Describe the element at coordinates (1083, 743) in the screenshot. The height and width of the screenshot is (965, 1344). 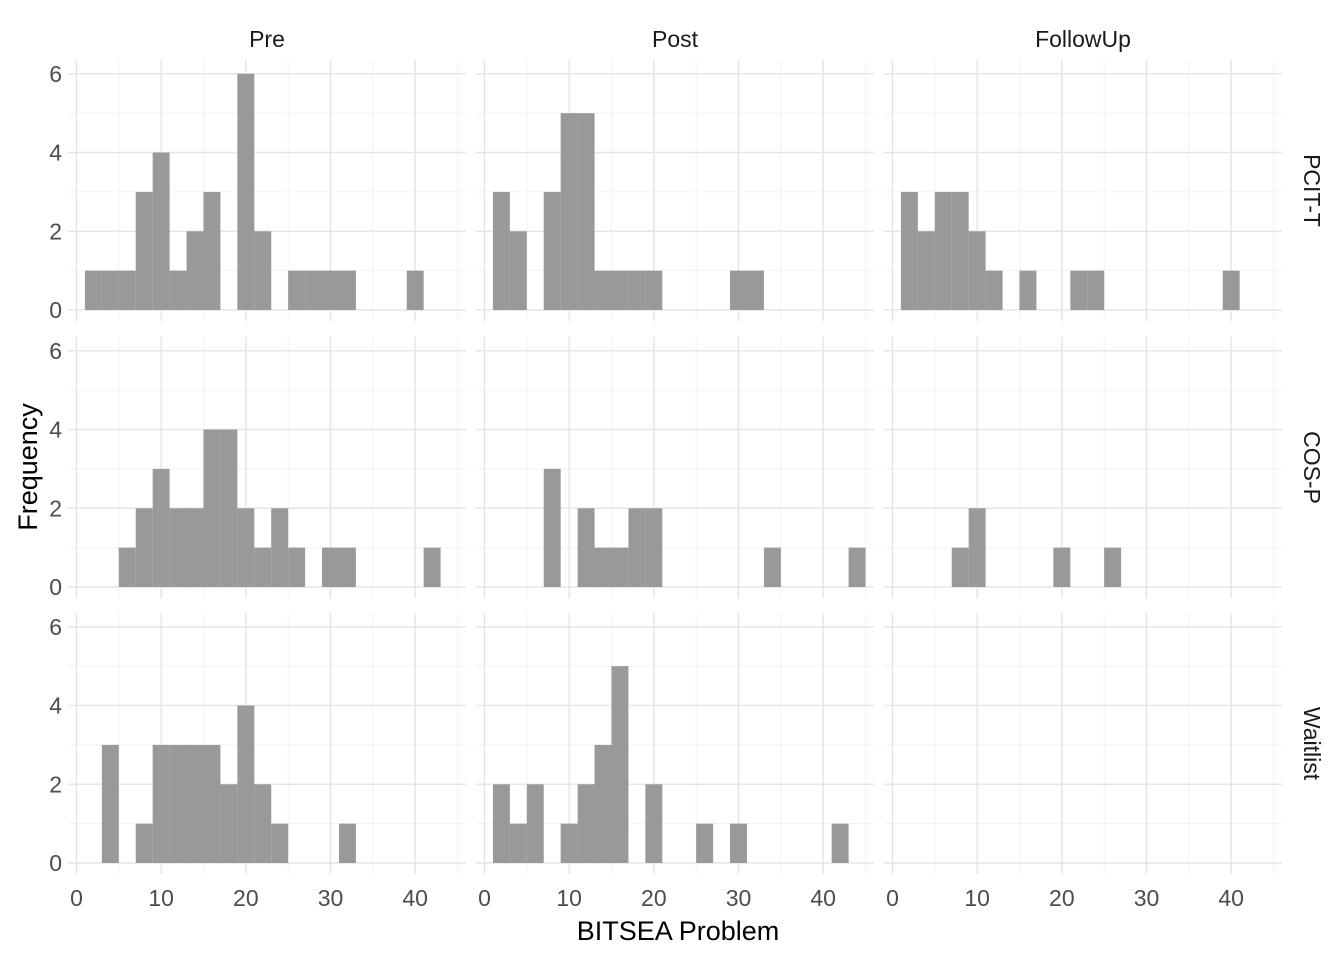
I see `panel-waitlist-followup` at that location.